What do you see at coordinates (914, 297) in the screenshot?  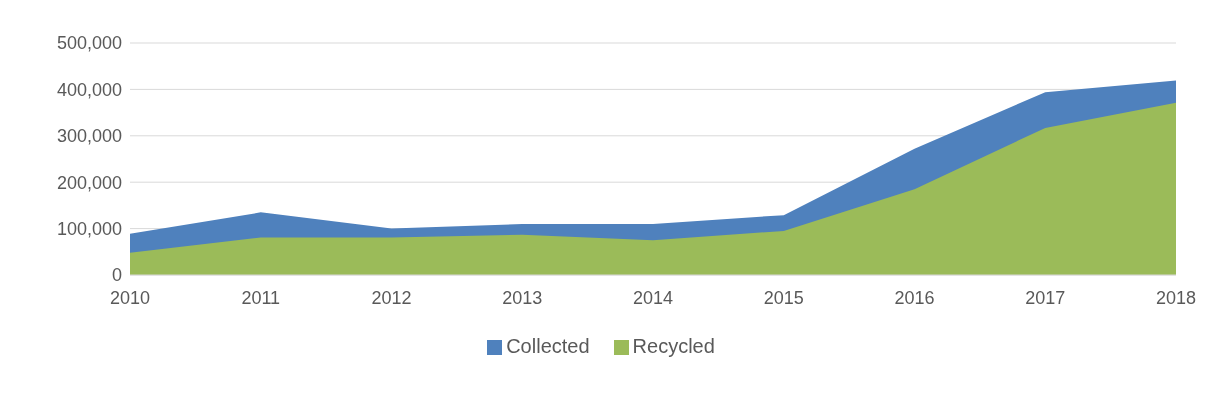 I see `x-tick-label: 2016` at bounding box center [914, 297].